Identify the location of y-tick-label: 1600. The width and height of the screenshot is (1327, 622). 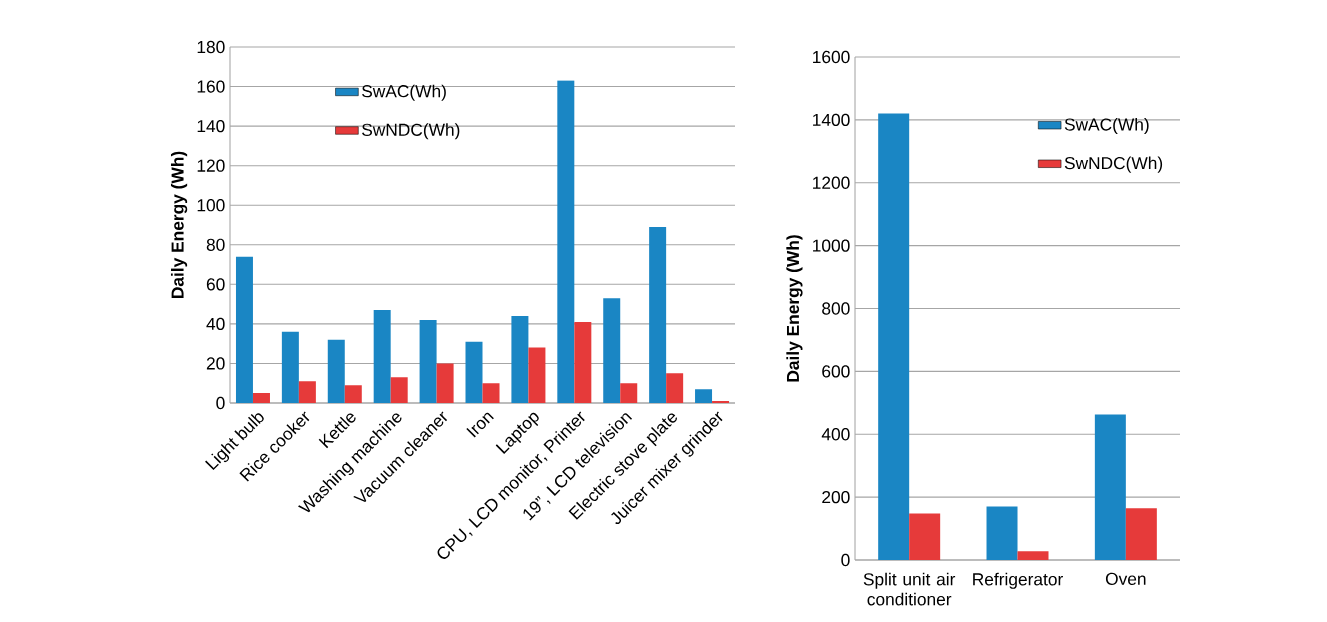
(831, 57).